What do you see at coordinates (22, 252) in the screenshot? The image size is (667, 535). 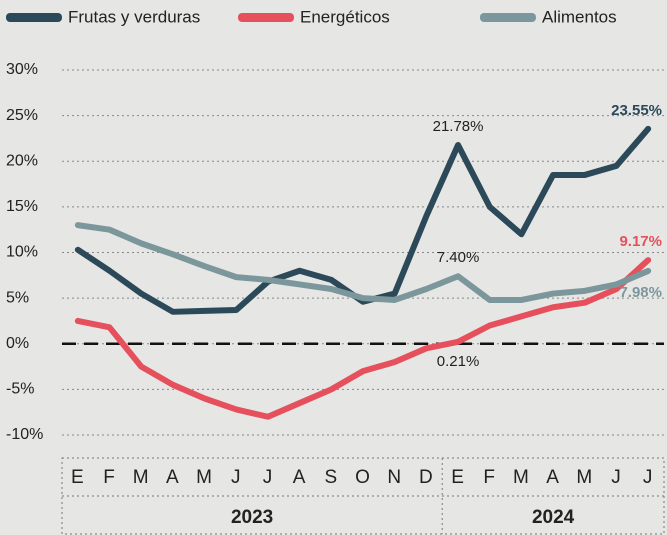 I see `y-tick-label: 10%` at bounding box center [22, 252].